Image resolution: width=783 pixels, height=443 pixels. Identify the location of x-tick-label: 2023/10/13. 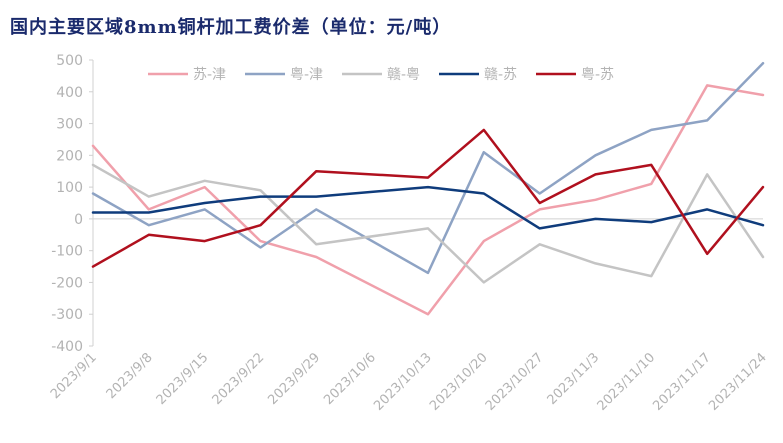
(403, 382).